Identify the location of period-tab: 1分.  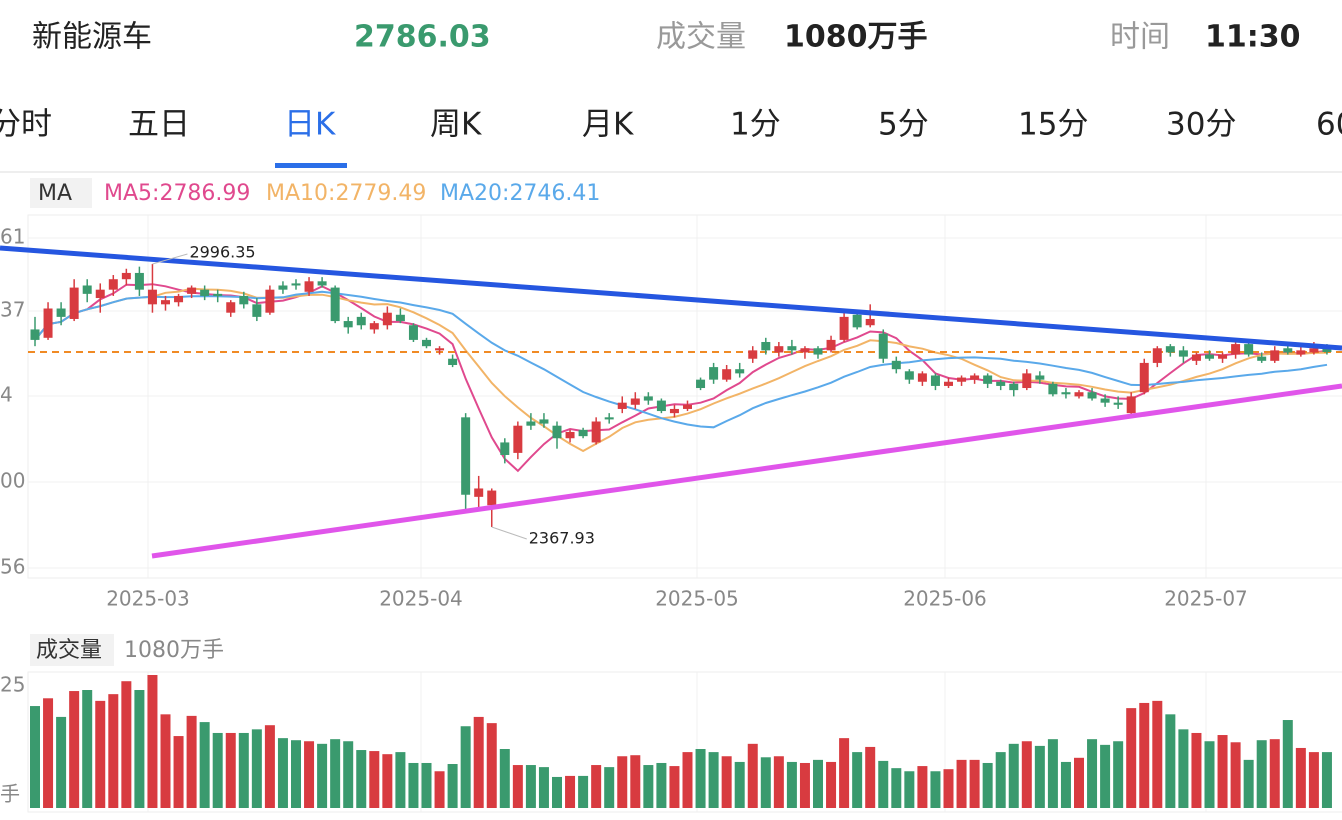
(755, 125).